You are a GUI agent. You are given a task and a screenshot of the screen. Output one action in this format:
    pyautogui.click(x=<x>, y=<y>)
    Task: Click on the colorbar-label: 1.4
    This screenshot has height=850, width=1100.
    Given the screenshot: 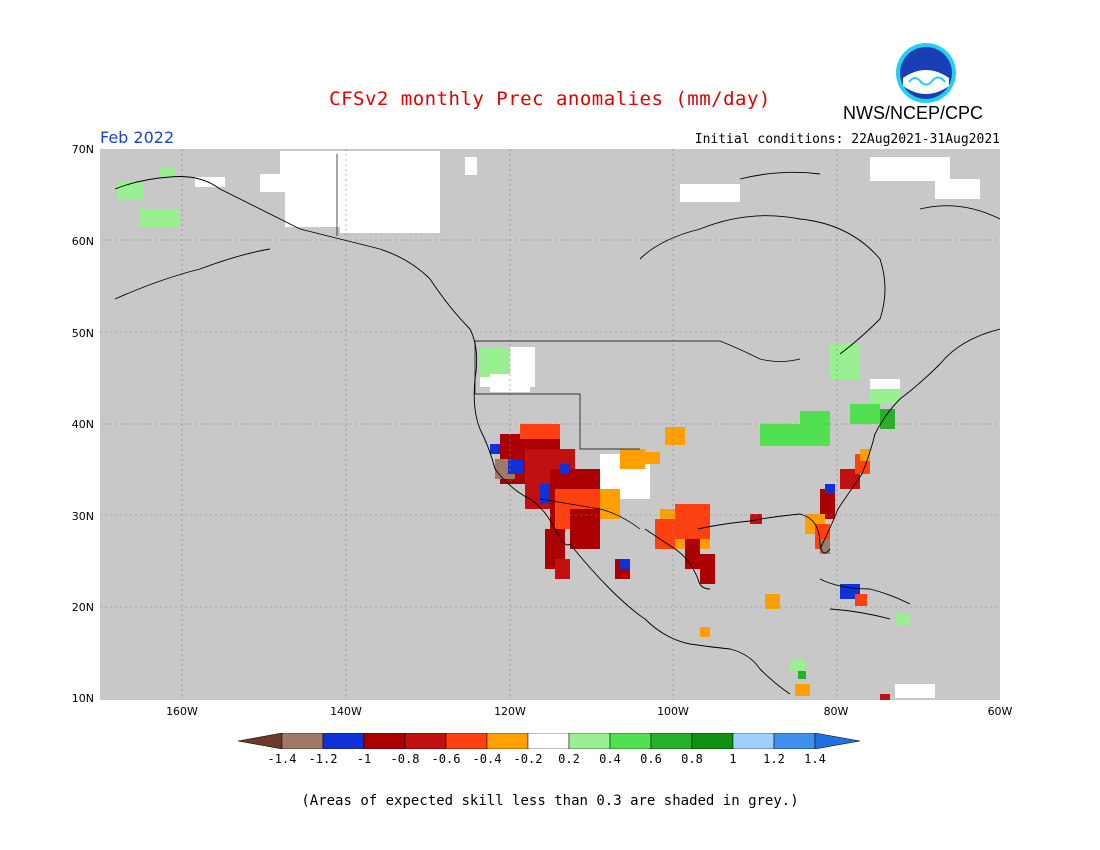 What is the action you would take?
    pyautogui.click(x=815, y=759)
    